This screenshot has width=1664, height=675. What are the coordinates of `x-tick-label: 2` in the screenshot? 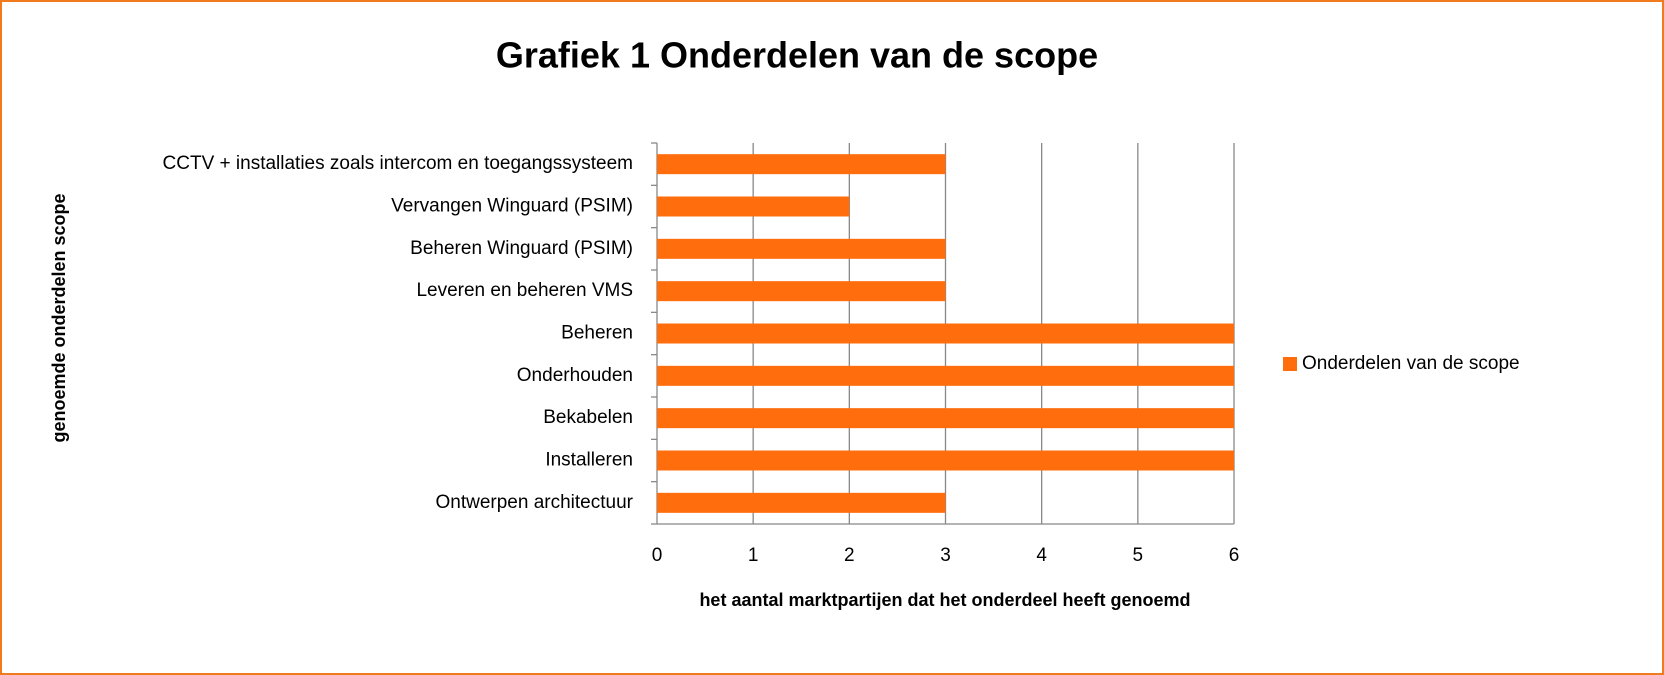 It's located at (849, 555).